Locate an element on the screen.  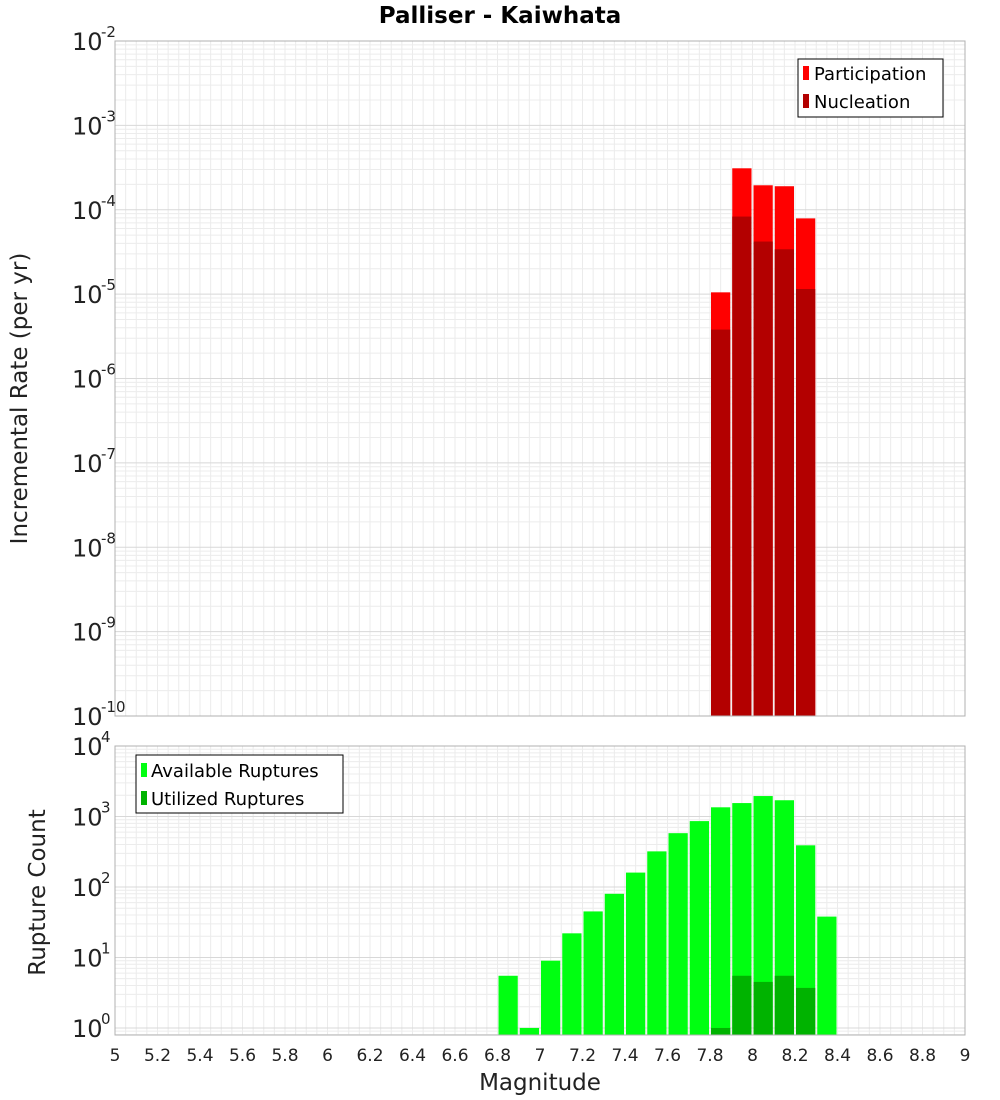
x-tick-label: 5.6 is located at coordinates (242, 1056).